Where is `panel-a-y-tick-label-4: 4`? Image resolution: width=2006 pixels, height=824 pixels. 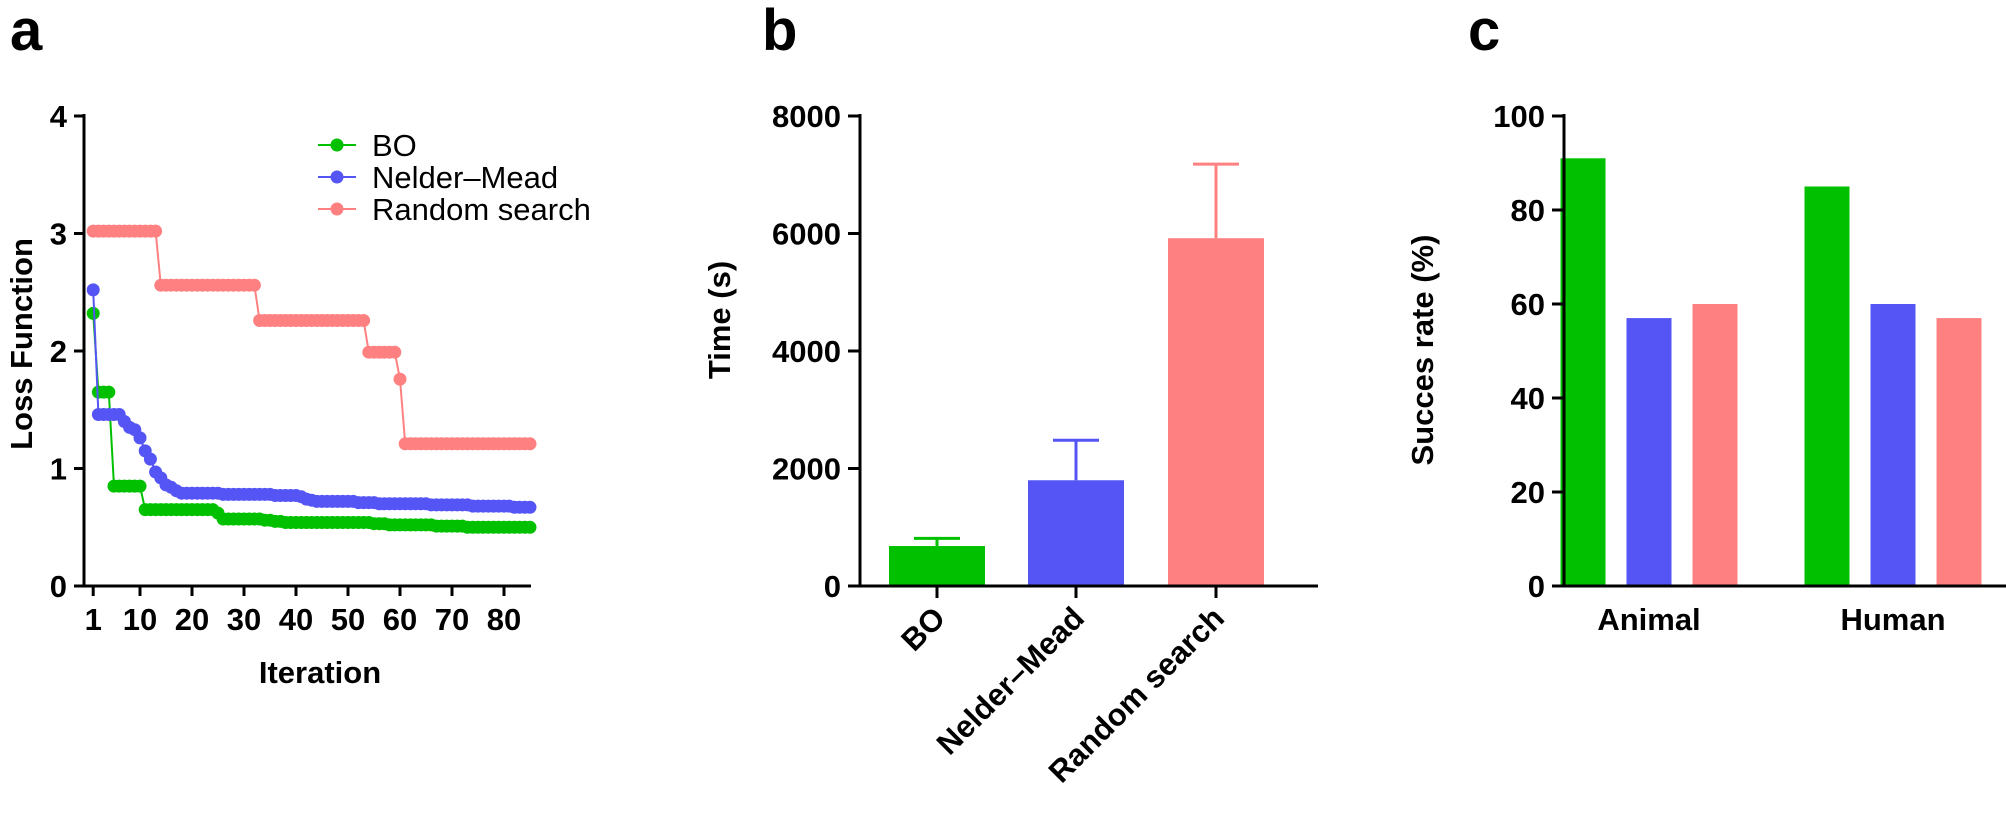
panel-a-y-tick-label-4: 4 is located at coordinates (59, 116).